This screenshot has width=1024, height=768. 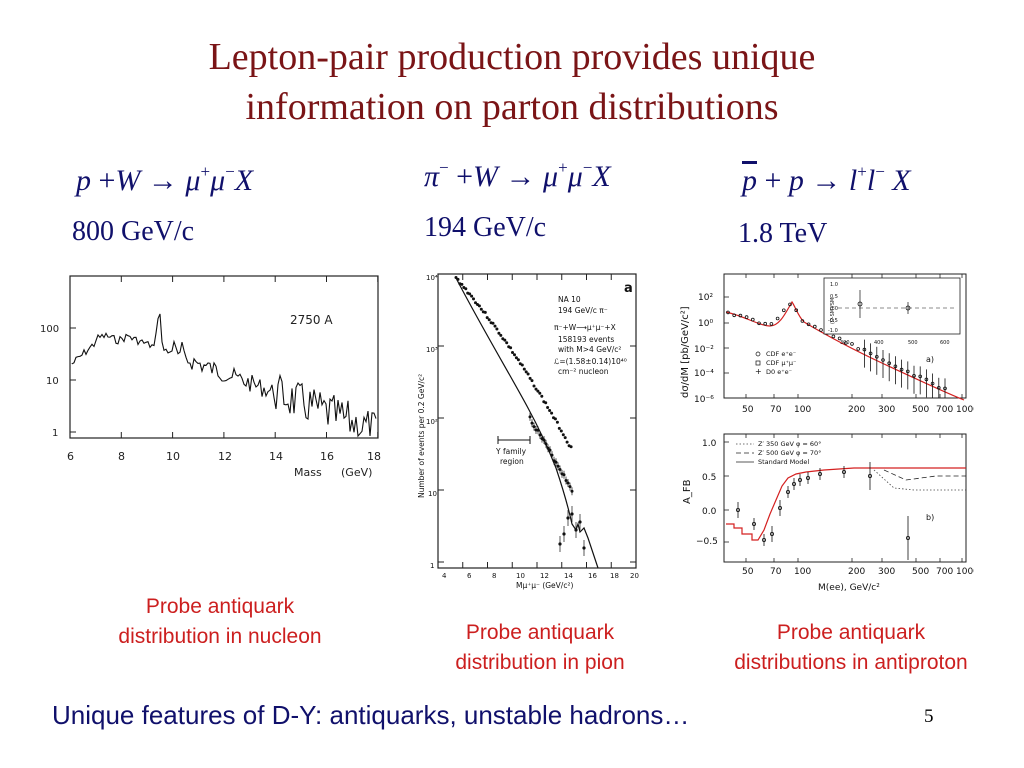 I want to click on title-line-2: information on parton distributions, so click(x=512, y=107).